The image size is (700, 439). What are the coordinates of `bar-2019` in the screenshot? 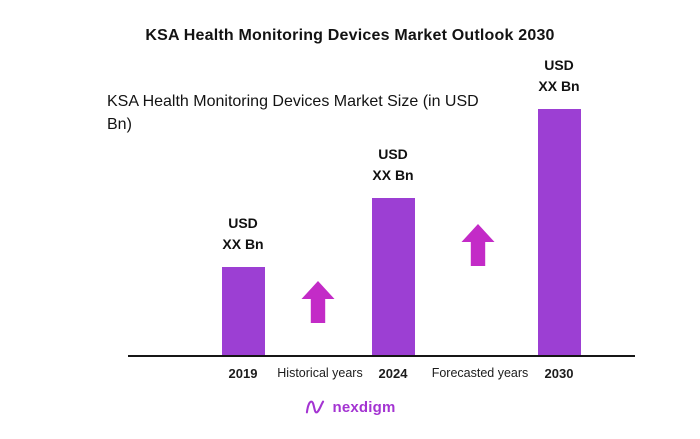 It's located at (243, 311).